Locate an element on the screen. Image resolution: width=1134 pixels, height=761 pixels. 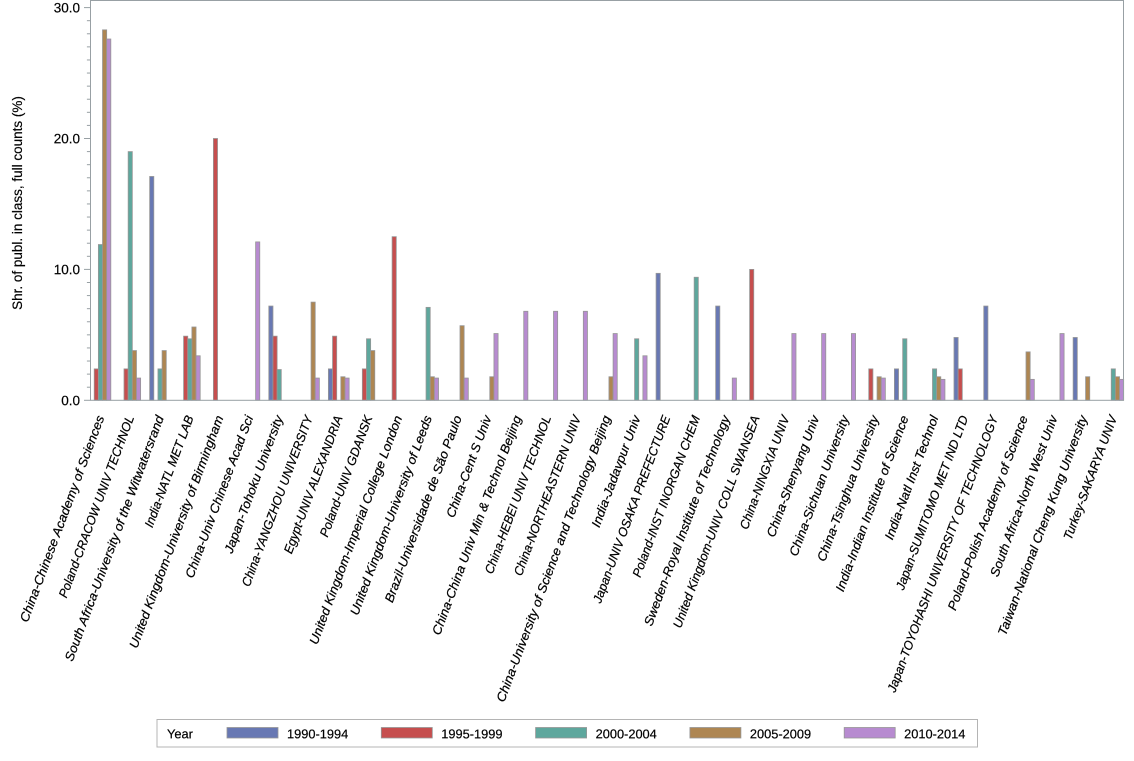
svg-text: 1995-1999 is located at coordinates (471, 733).